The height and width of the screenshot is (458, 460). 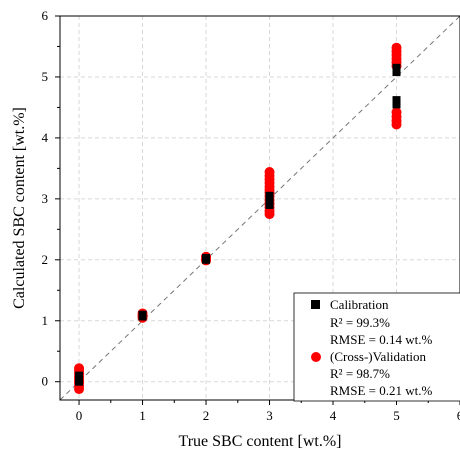 What do you see at coordinates (269, 415) in the screenshot?
I see `x-tick-label: 3` at bounding box center [269, 415].